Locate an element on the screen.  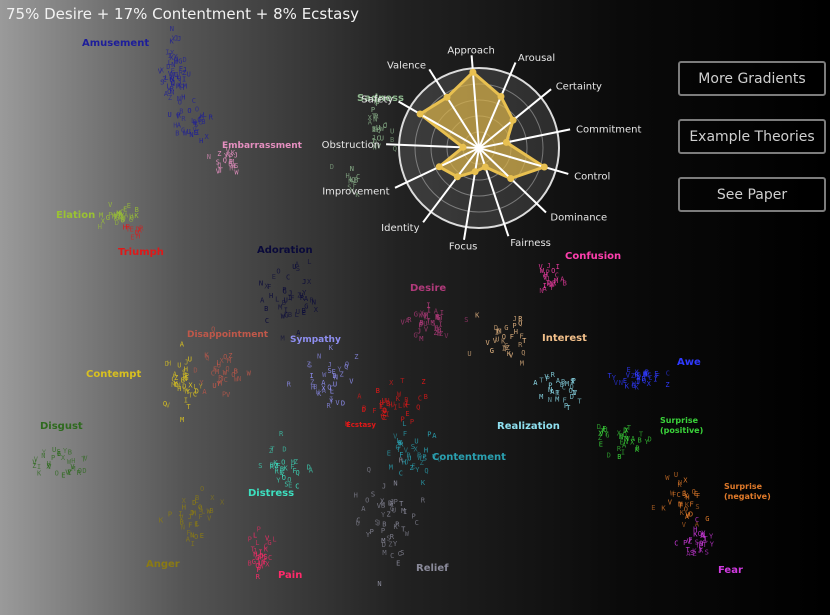
emotion-point: M is located at coordinates (178, 87).